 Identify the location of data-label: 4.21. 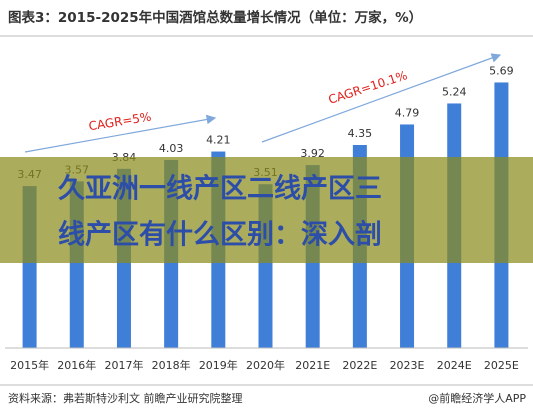
(218, 140).